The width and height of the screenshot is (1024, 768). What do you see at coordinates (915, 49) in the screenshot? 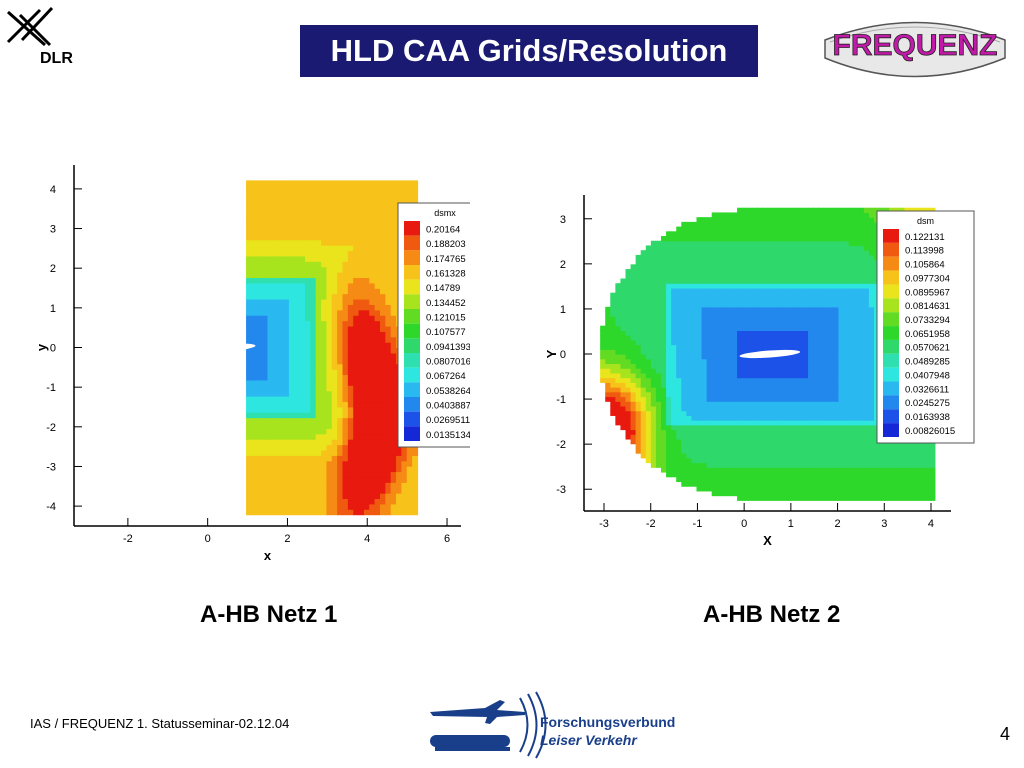
I see `frequenz-logo: FREQUENZ` at bounding box center [915, 49].